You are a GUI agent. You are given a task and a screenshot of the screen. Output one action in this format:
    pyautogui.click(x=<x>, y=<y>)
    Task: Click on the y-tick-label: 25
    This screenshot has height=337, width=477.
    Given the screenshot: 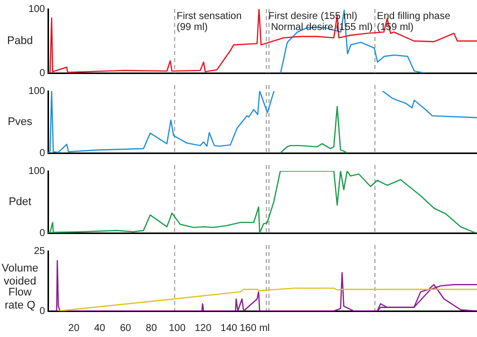 What is the action you would take?
    pyautogui.click(x=40, y=251)
    